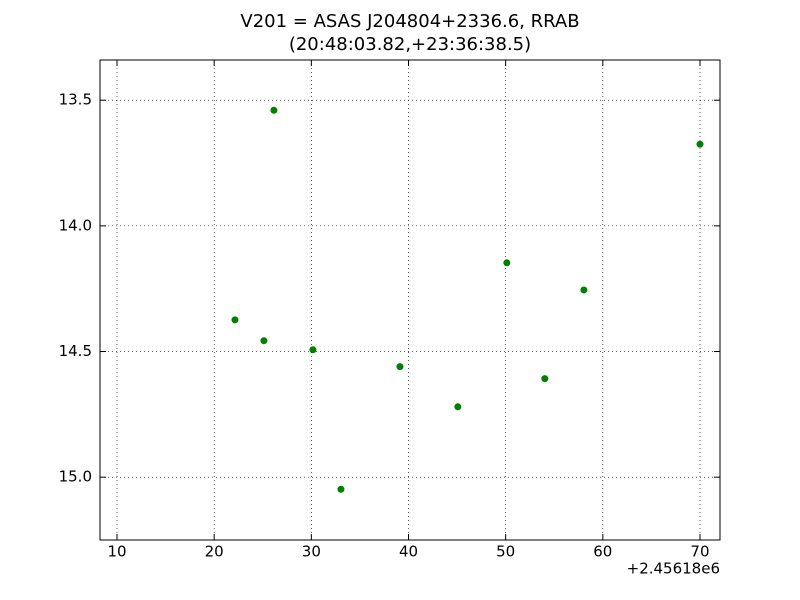 The width and height of the screenshot is (800, 600). I want to click on x-tick-label: 40, so click(408, 552).